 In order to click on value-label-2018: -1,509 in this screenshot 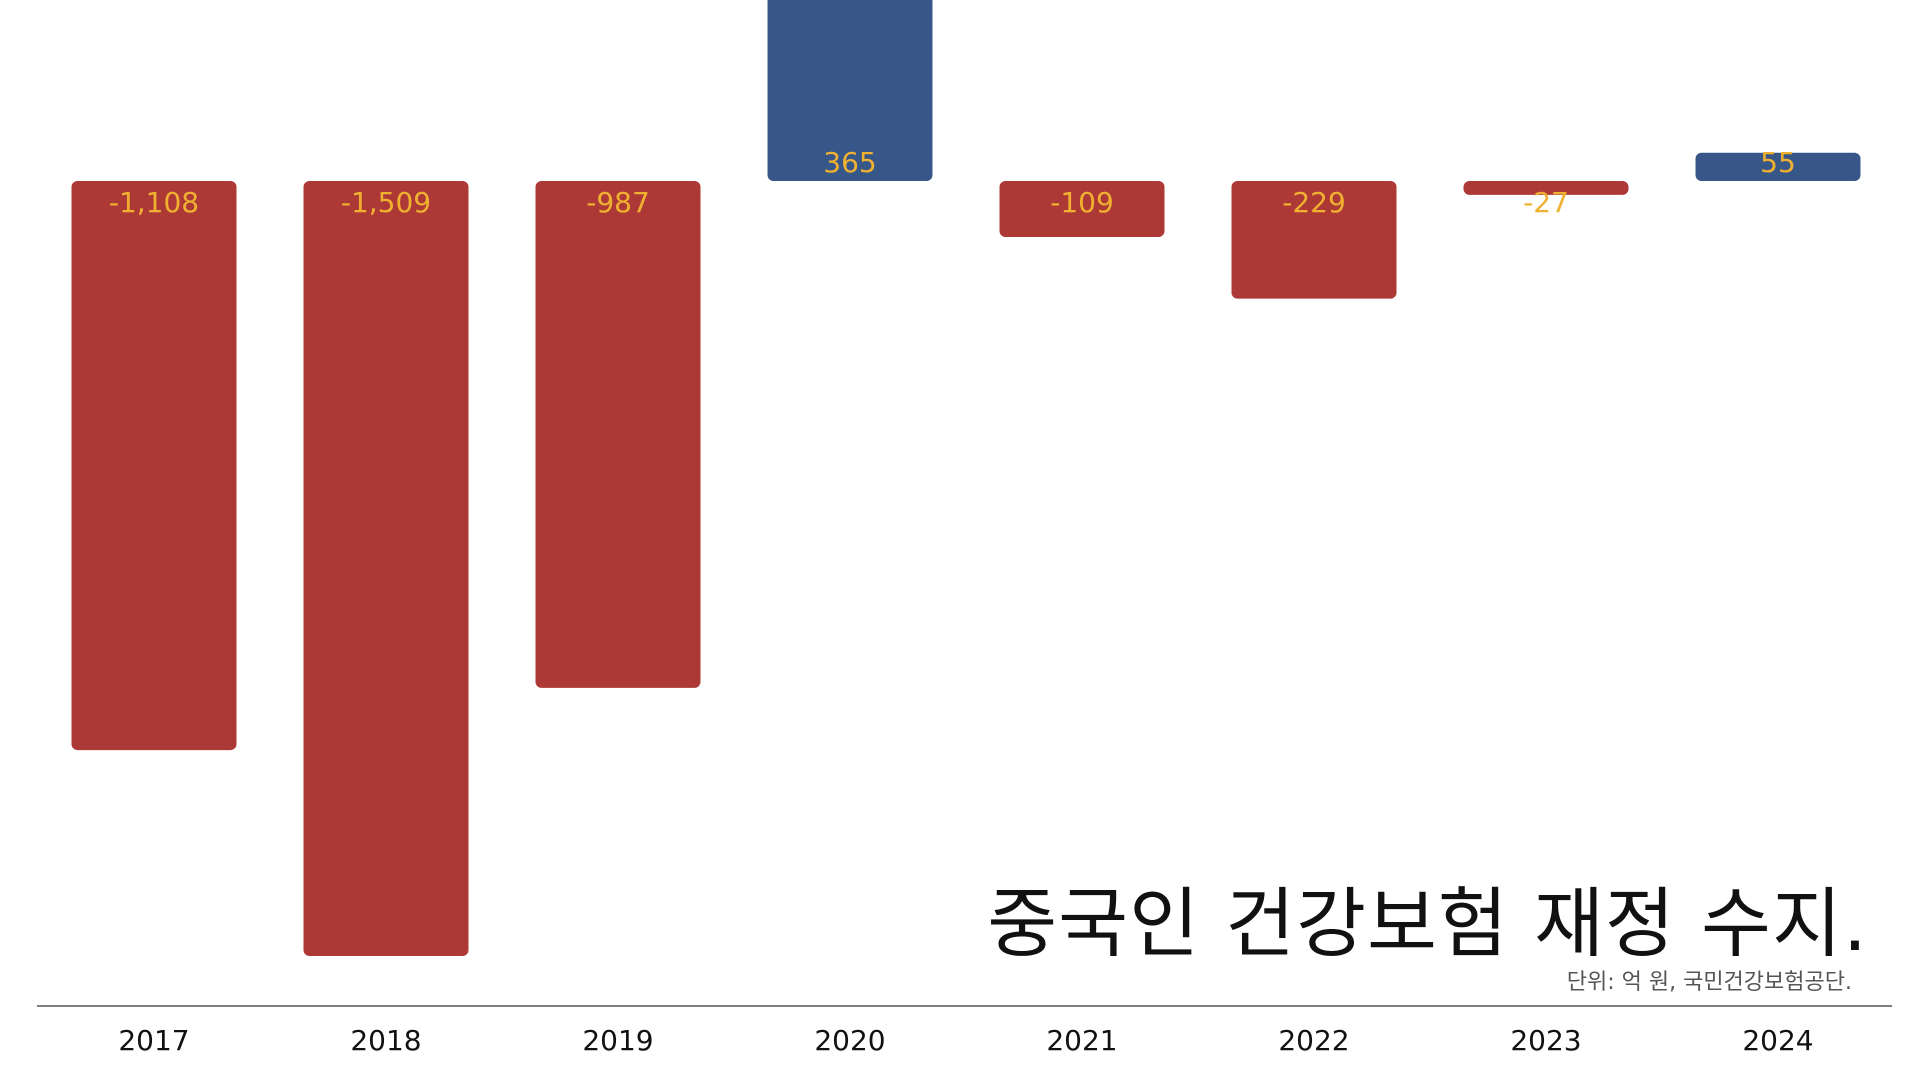, I will do `click(386, 202)`.